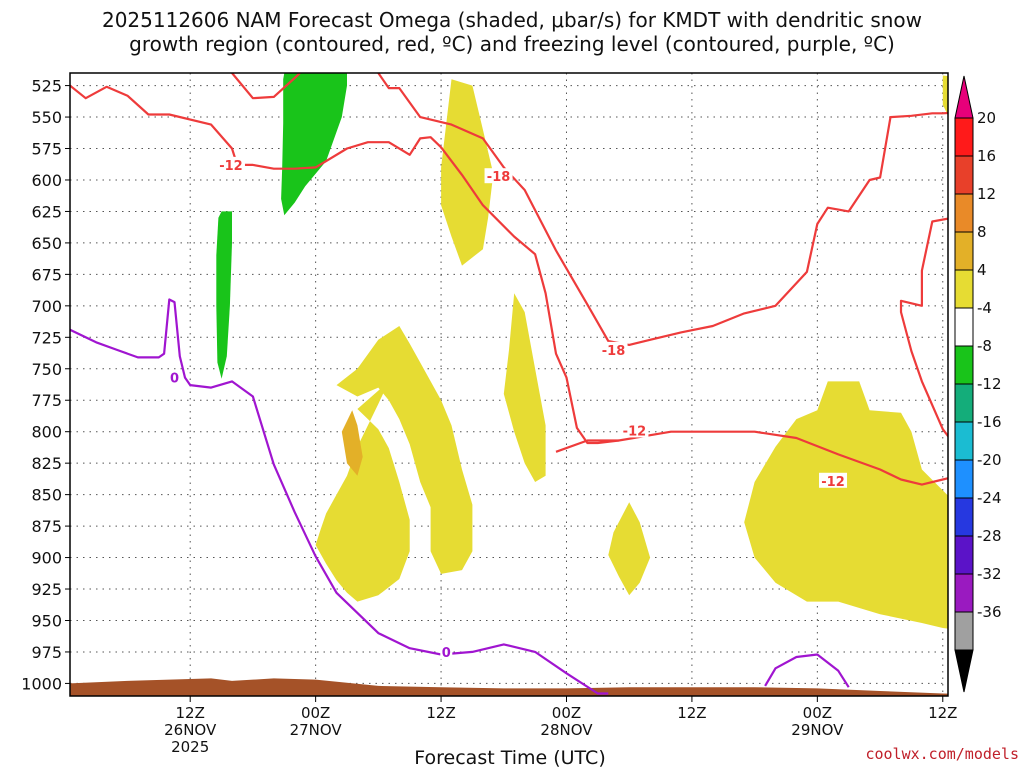 Image resolution: width=1024 pixels, height=768 pixels. What do you see at coordinates (46, 400) in the screenshot?
I see `y-tick-label: 775` at bounding box center [46, 400].